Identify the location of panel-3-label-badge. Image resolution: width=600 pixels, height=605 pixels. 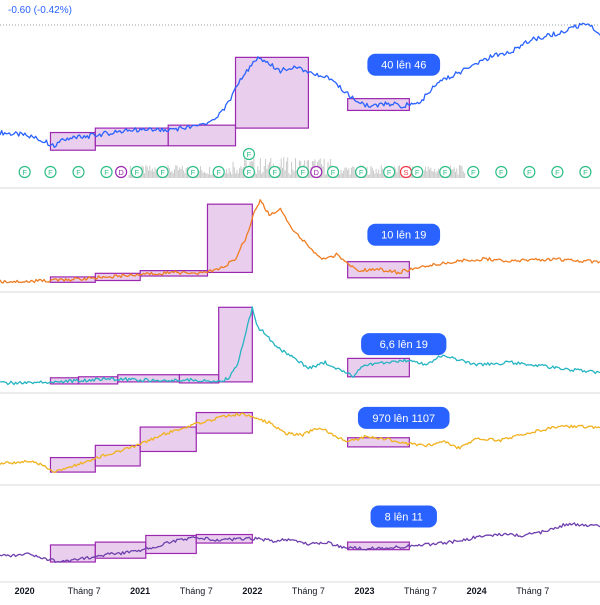
(404, 344).